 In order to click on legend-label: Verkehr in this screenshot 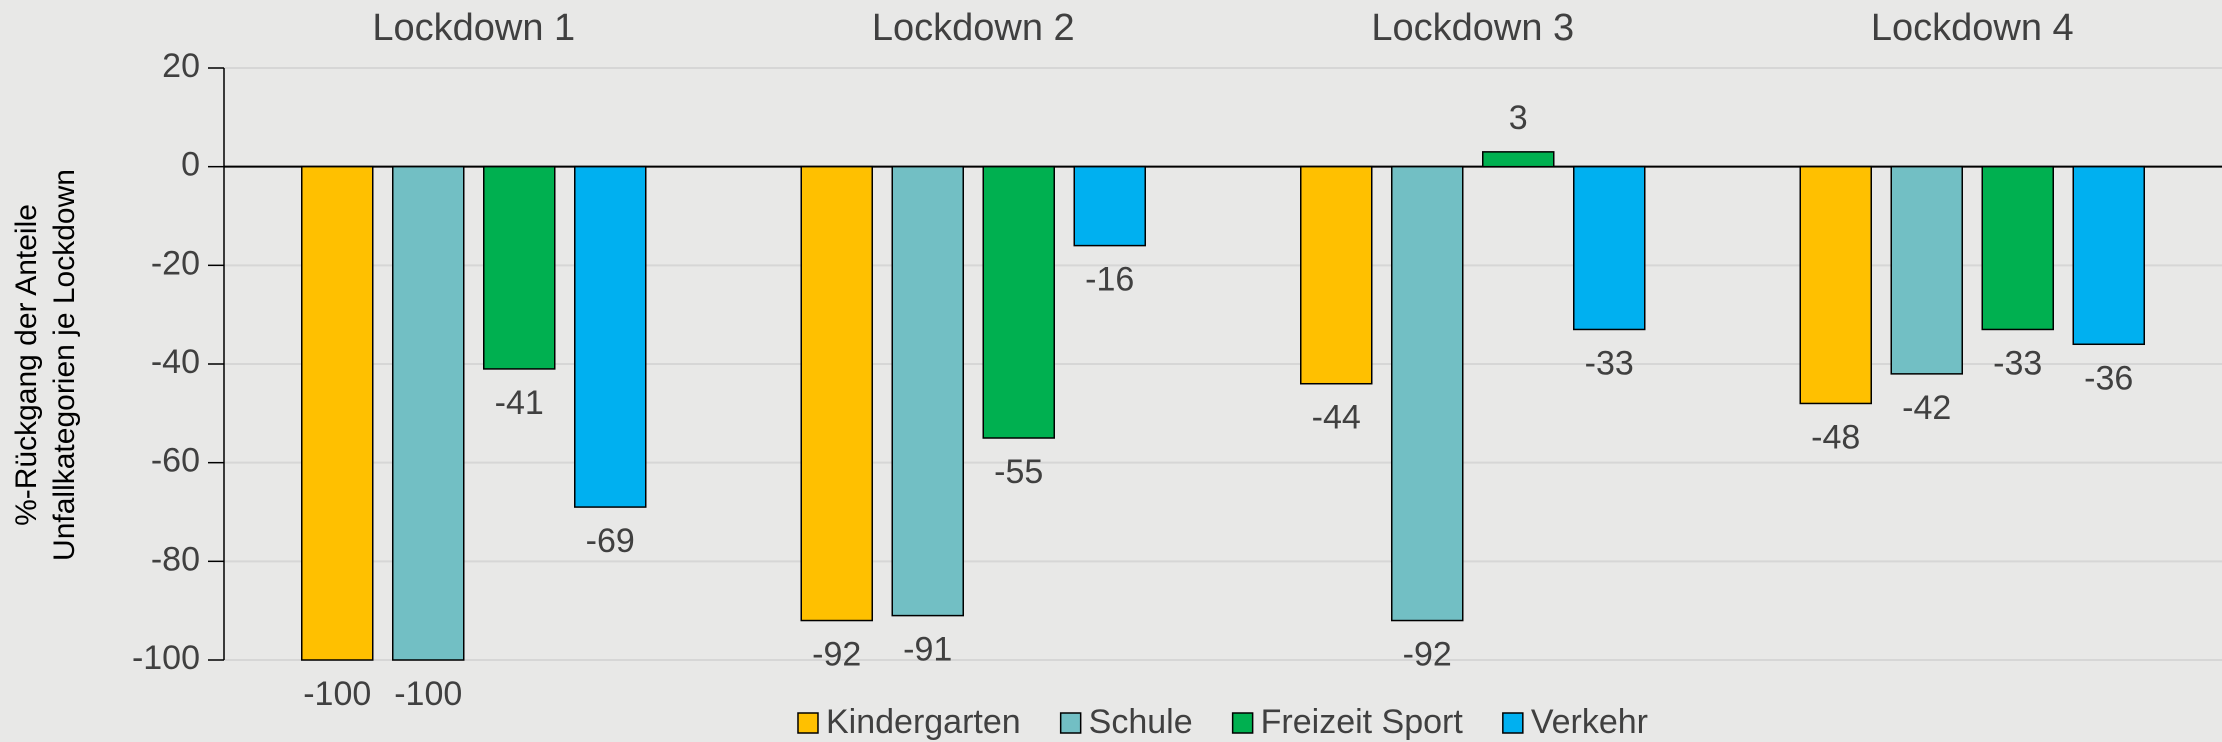, I will do `click(1589, 722)`.